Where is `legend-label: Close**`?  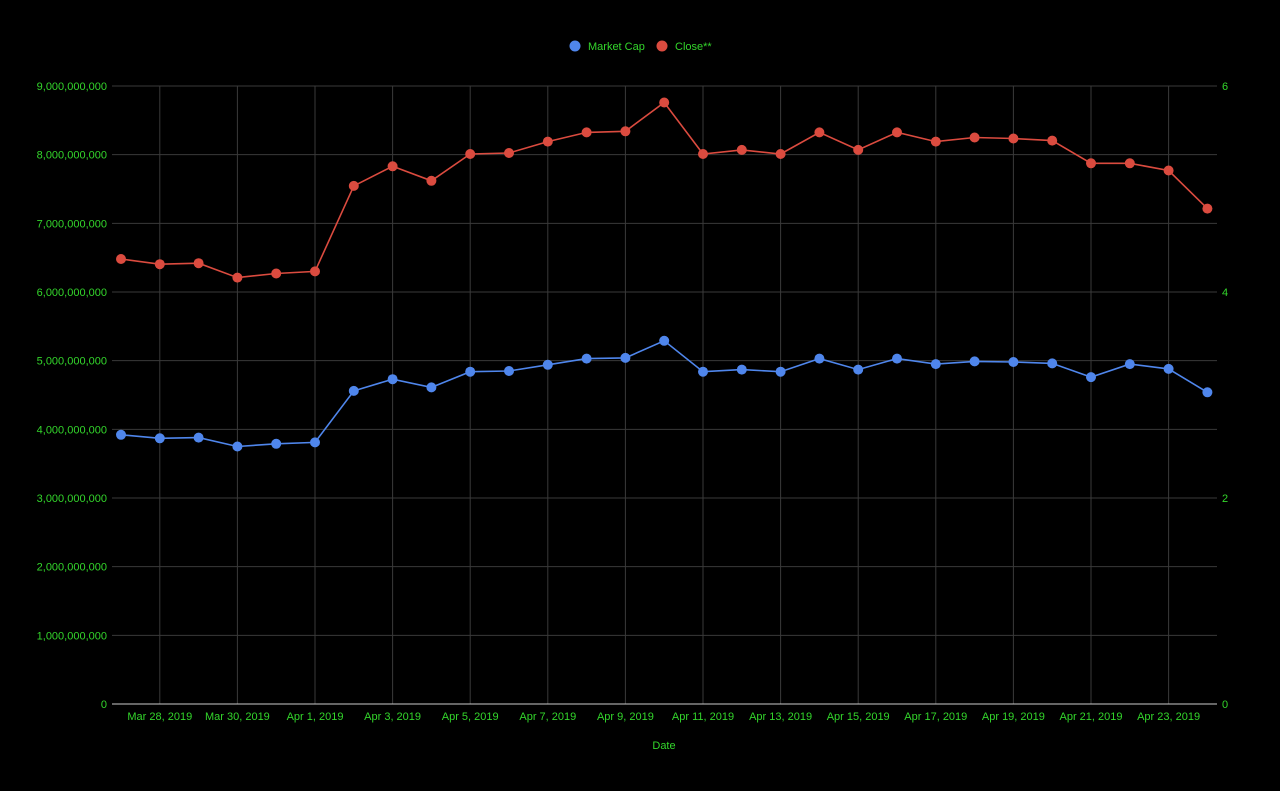
legend-label: Close** is located at coordinates (693, 47).